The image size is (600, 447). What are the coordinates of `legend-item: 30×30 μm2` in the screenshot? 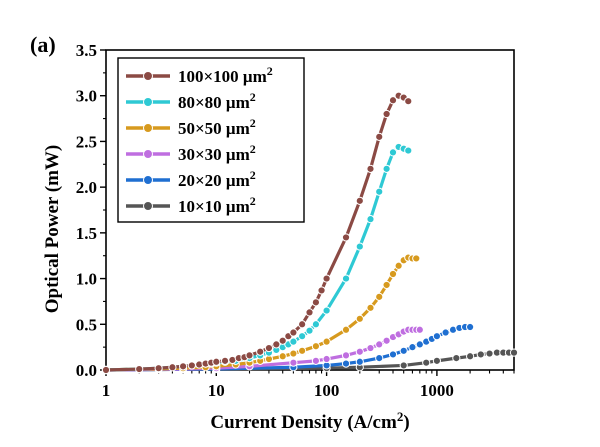 It's located at (191, 153).